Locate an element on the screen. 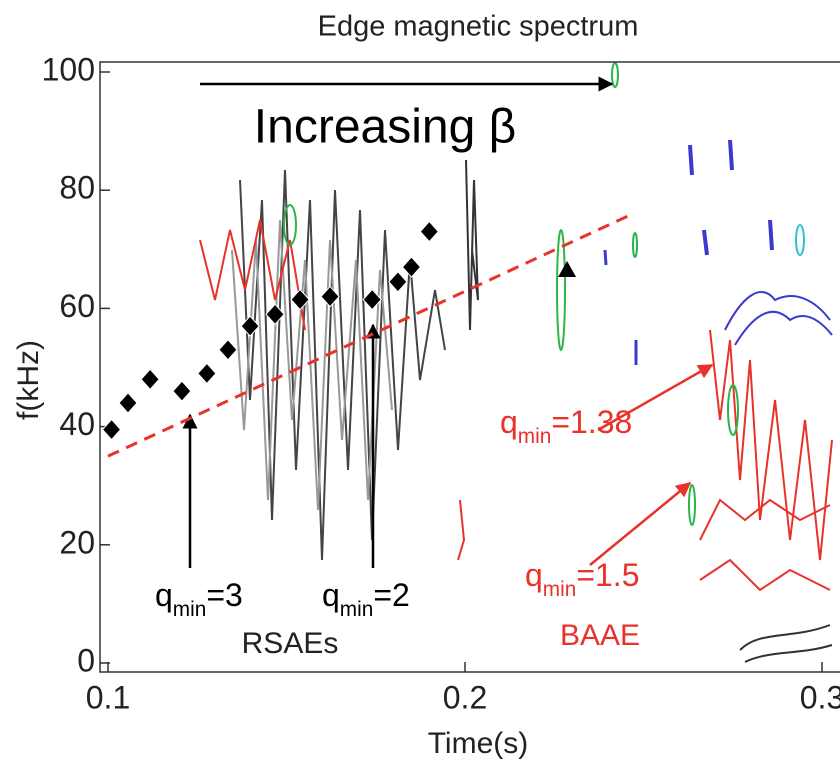 The width and height of the screenshot is (840, 774). annotation: Increasing β is located at coordinates (385, 127).